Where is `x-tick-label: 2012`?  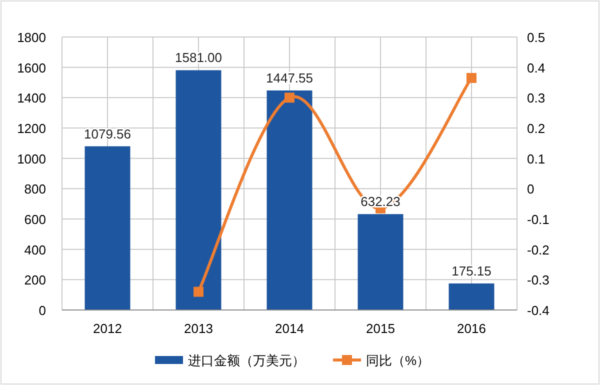 x-tick-label: 2012 is located at coordinates (107, 328).